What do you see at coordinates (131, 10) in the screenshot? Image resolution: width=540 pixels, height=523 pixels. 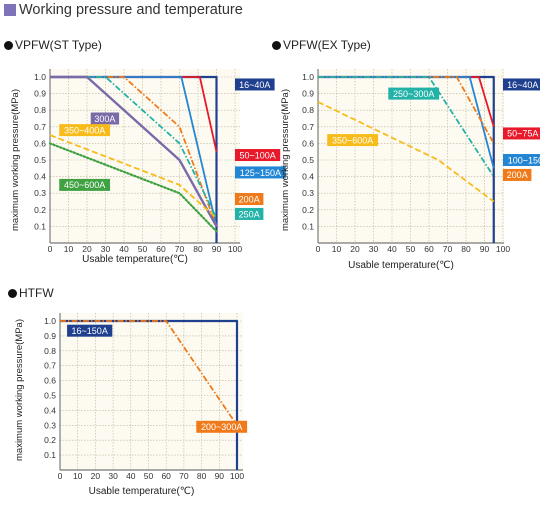 I see `page-title-text: Working pressure and temperature` at bounding box center [131, 10].